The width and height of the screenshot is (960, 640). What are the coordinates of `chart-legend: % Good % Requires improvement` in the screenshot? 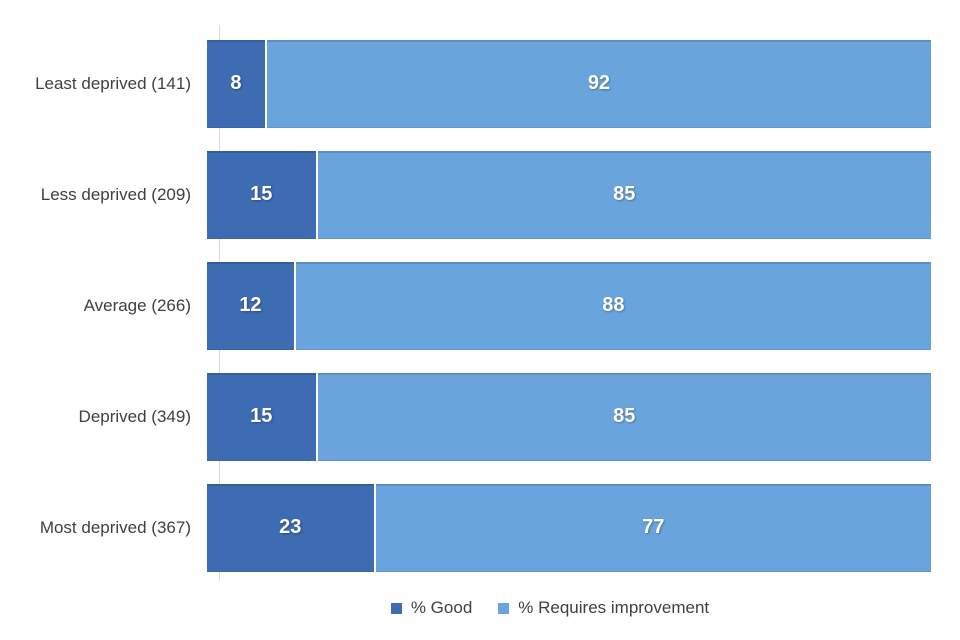 It's located at (480, 608).